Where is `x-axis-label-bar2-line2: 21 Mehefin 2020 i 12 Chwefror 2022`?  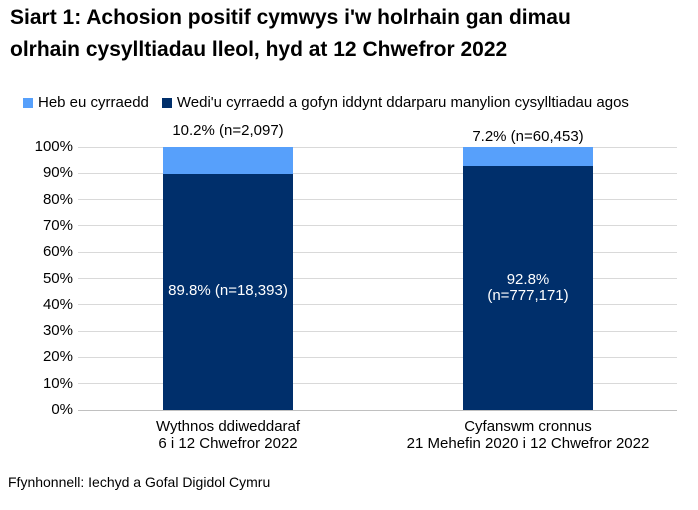
x-axis-label-bar2-line2: 21 Mehefin 2020 i 12 Chwefror 2022 is located at coordinates (528, 443).